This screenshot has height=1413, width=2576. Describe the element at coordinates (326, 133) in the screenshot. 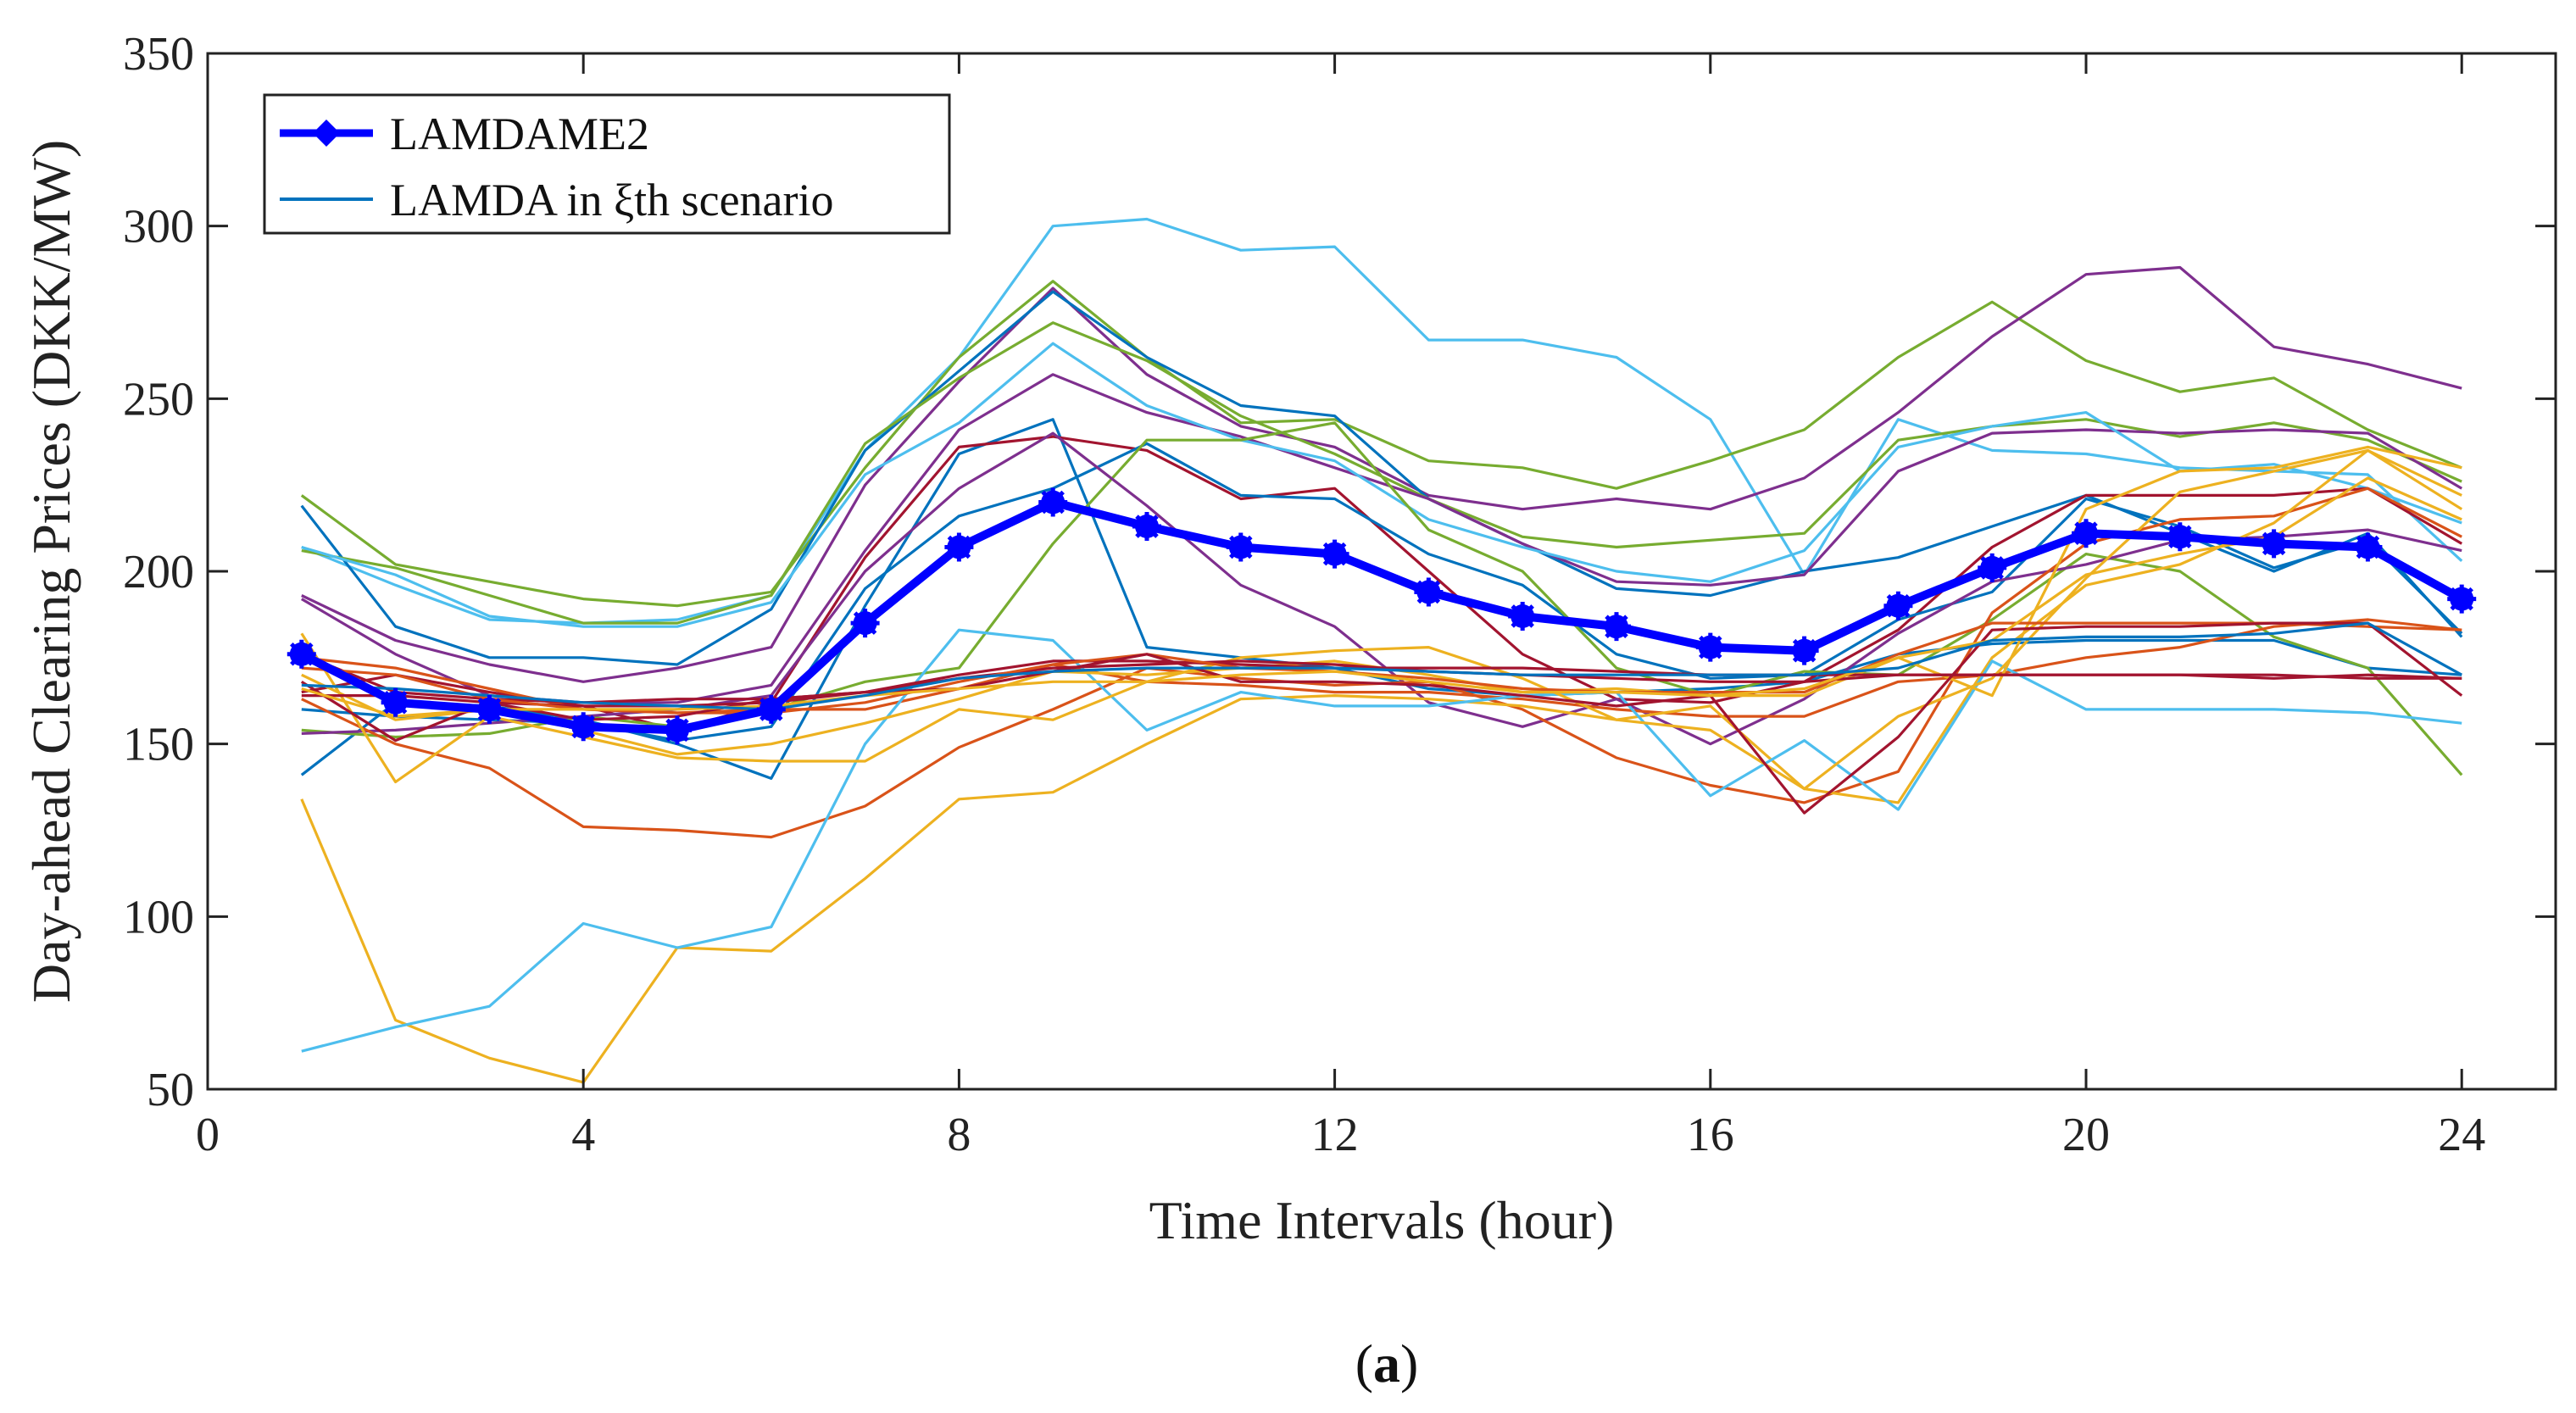

I see `legend-main-marker-icon` at that location.